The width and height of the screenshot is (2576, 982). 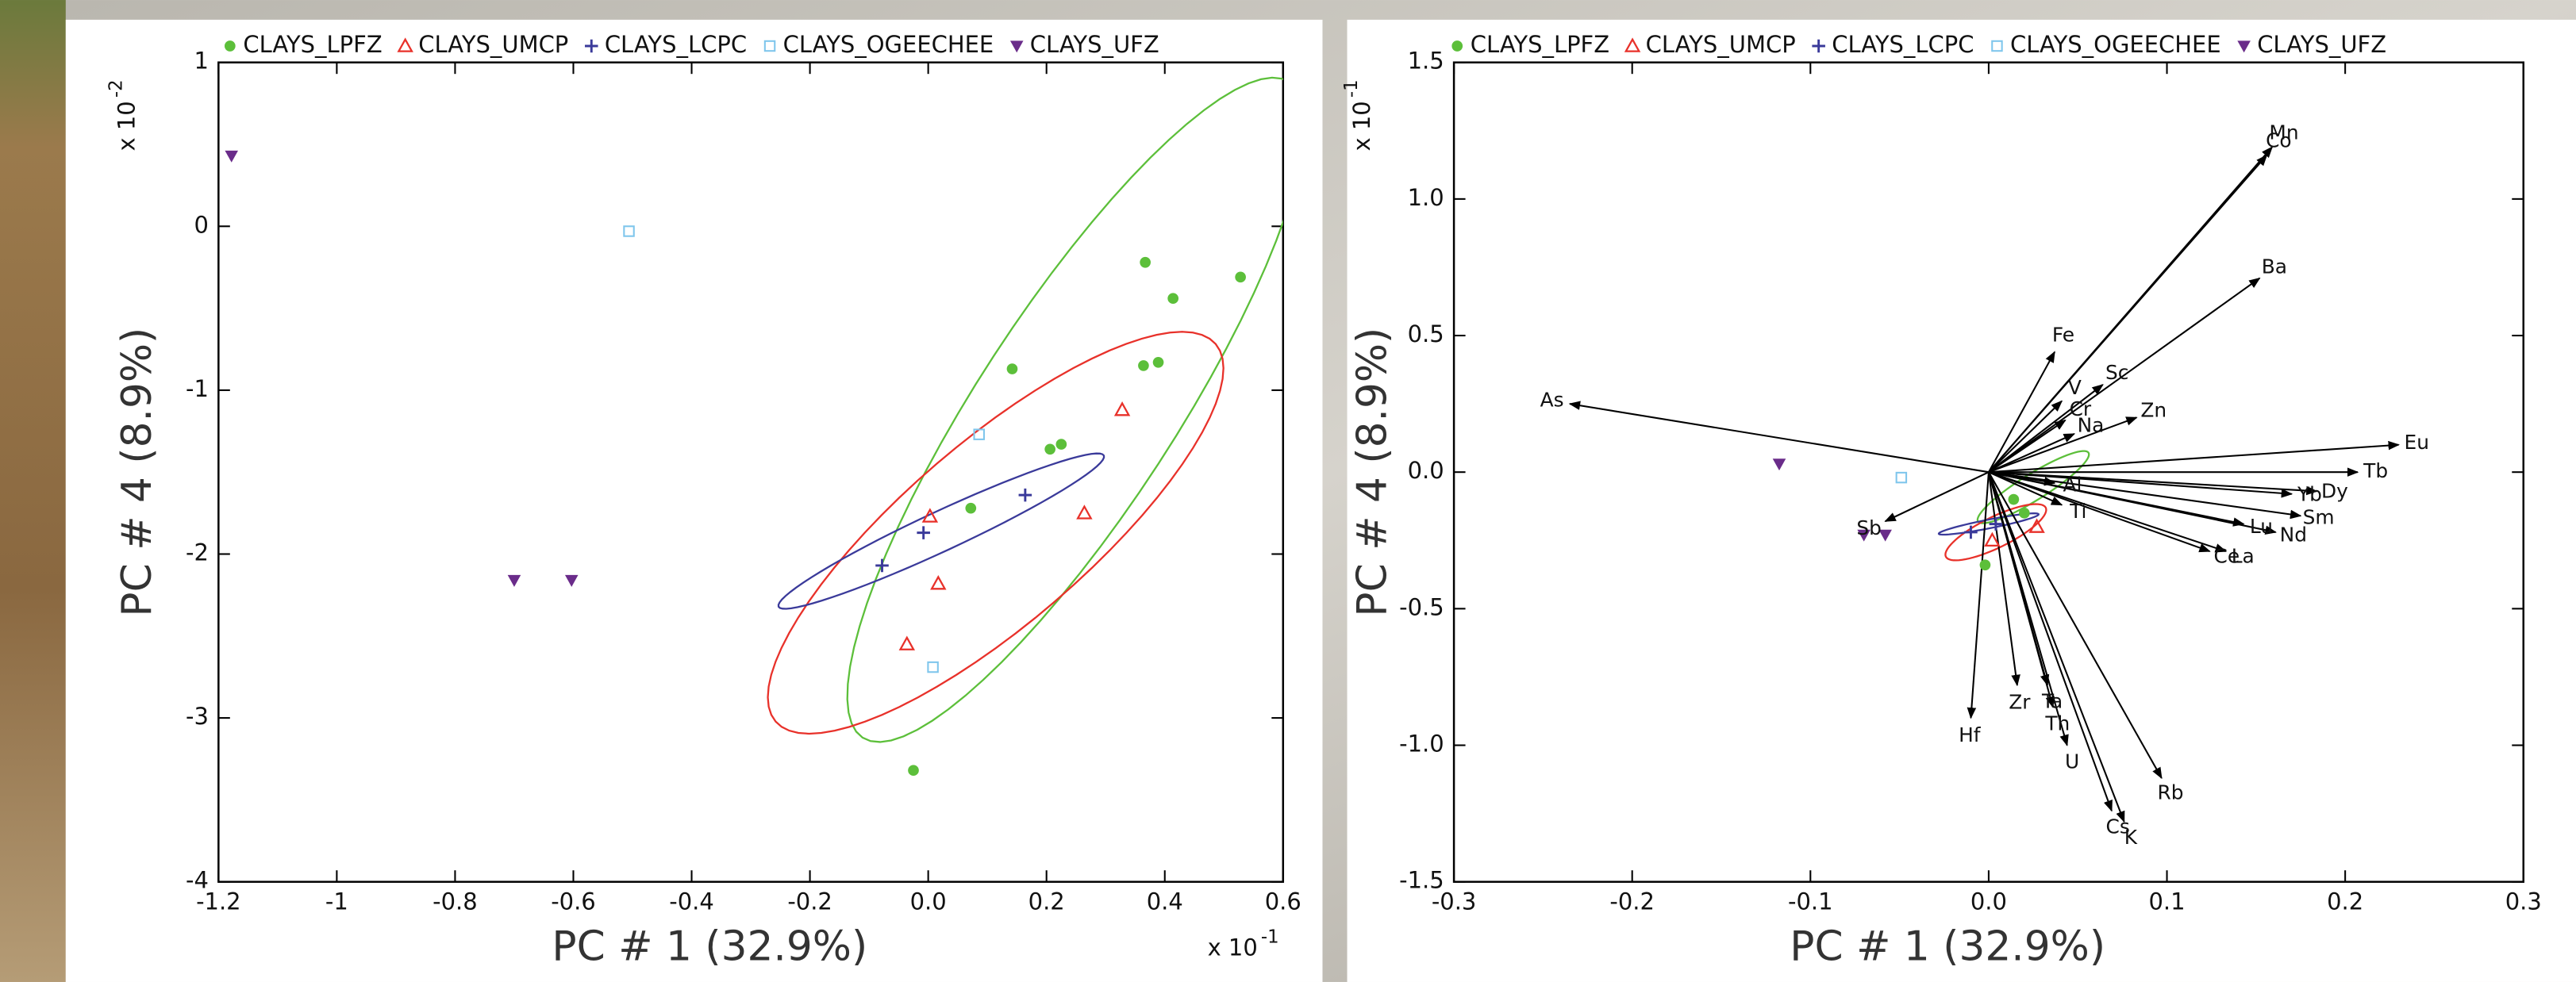 I want to click on legend-label: CLAYS_OGEECHEE, so click(x=2115, y=44).